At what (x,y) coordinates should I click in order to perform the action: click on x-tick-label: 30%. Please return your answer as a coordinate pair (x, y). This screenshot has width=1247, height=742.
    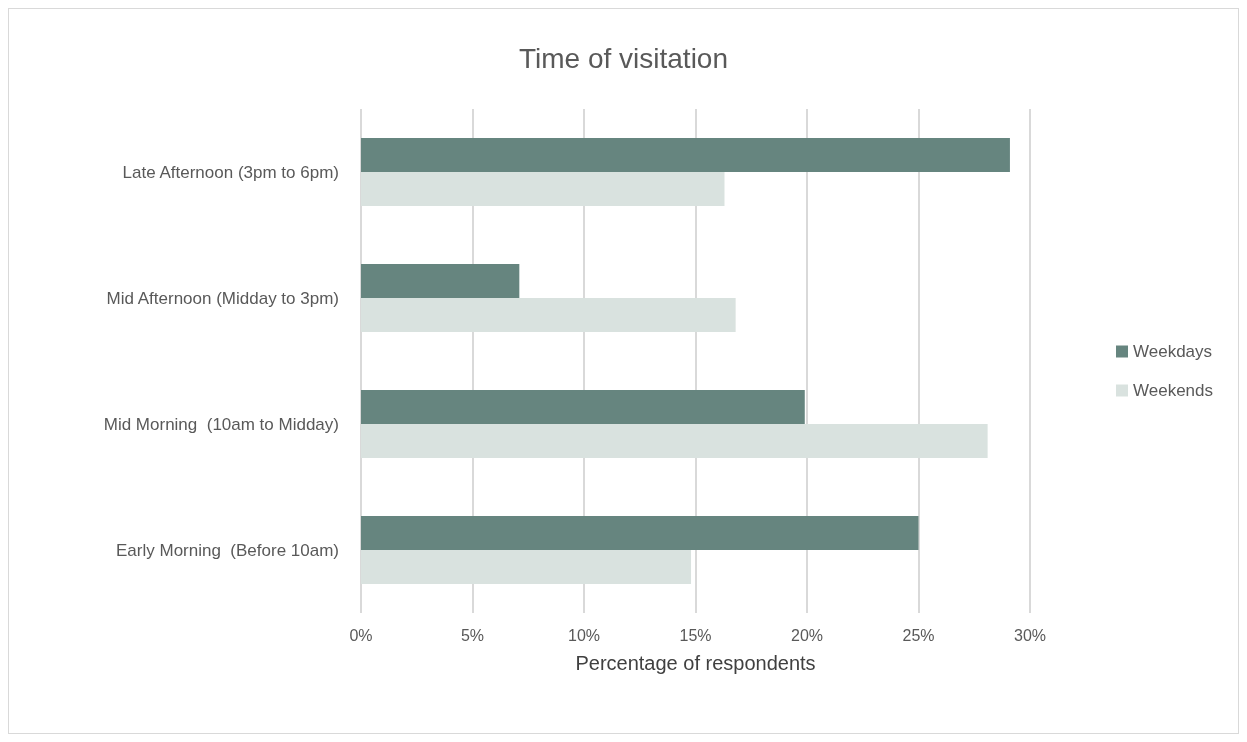
    Looking at the image, I should click on (1030, 635).